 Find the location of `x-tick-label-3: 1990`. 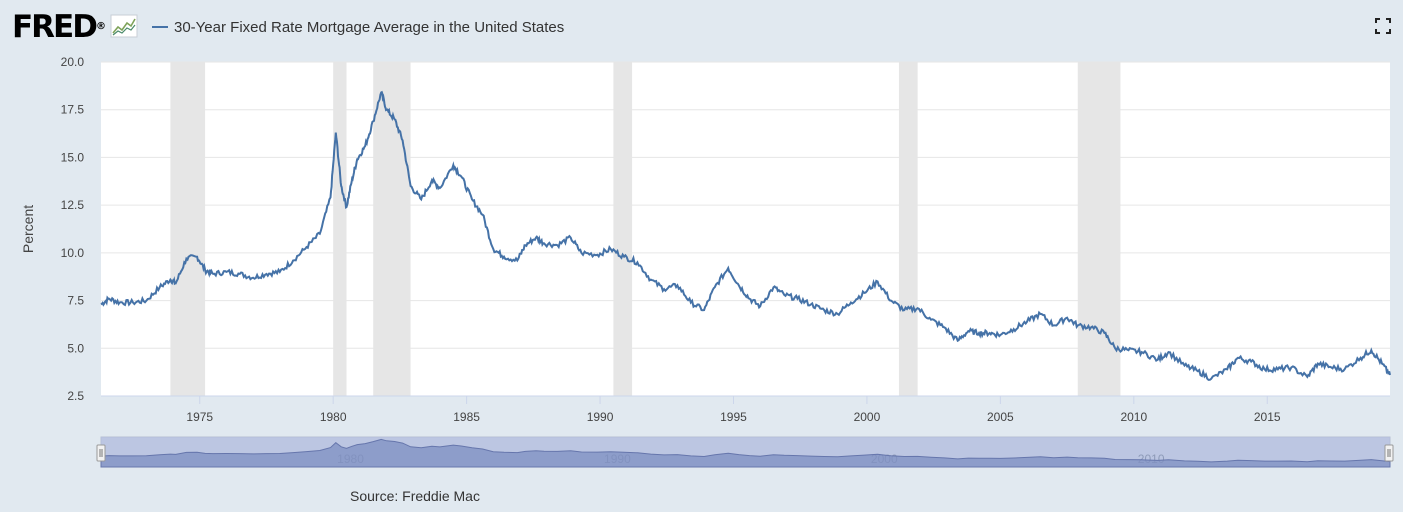

x-tick-label-3: 1990 is located at coordinates (600, 417).